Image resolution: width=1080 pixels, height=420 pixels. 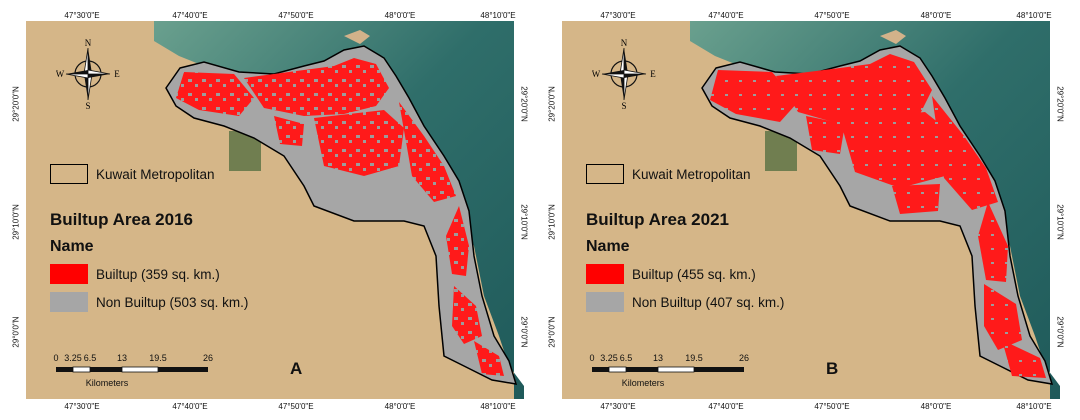 What do you see at coordinates (172, 302) in the screenshot?
I see `non-builtup-label: Non Builtup (503 sq. km.)` at bounding box center [172, 302].